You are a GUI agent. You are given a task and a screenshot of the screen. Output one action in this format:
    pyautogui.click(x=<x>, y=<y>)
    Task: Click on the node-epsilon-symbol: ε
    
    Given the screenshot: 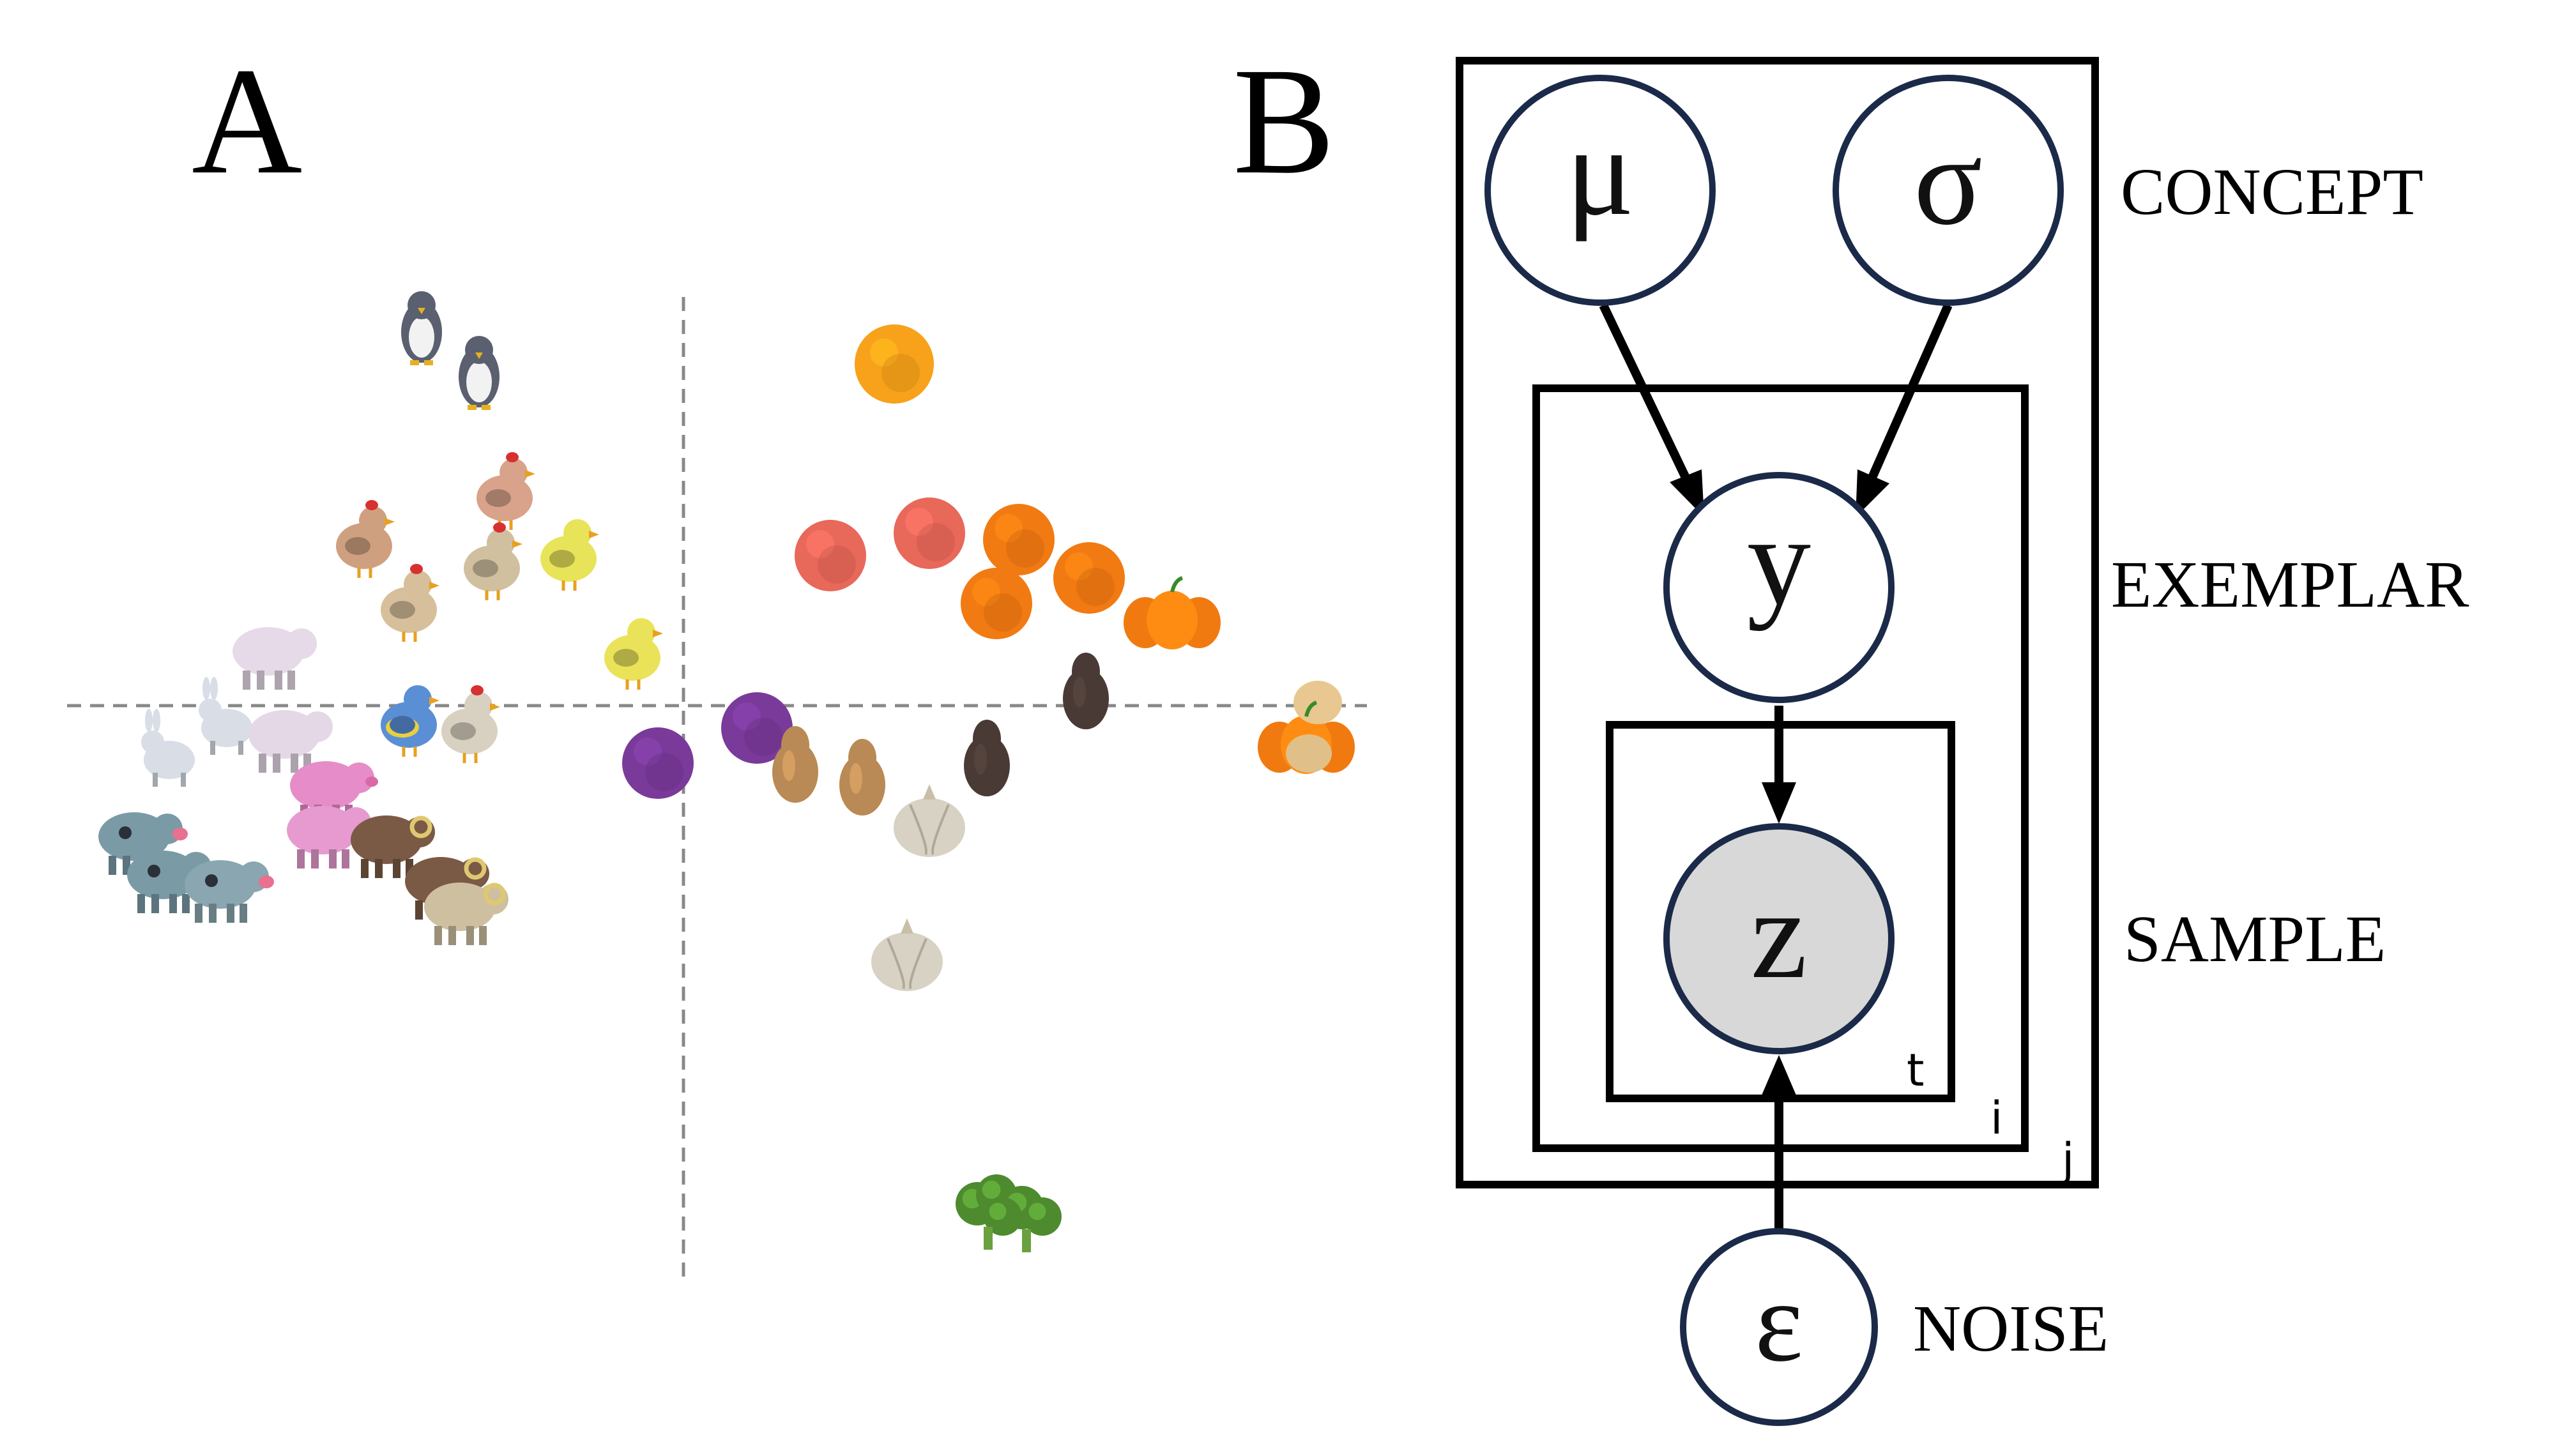 What is the action you would take?
    pyautogui.click(x=1779, y=1321)
    